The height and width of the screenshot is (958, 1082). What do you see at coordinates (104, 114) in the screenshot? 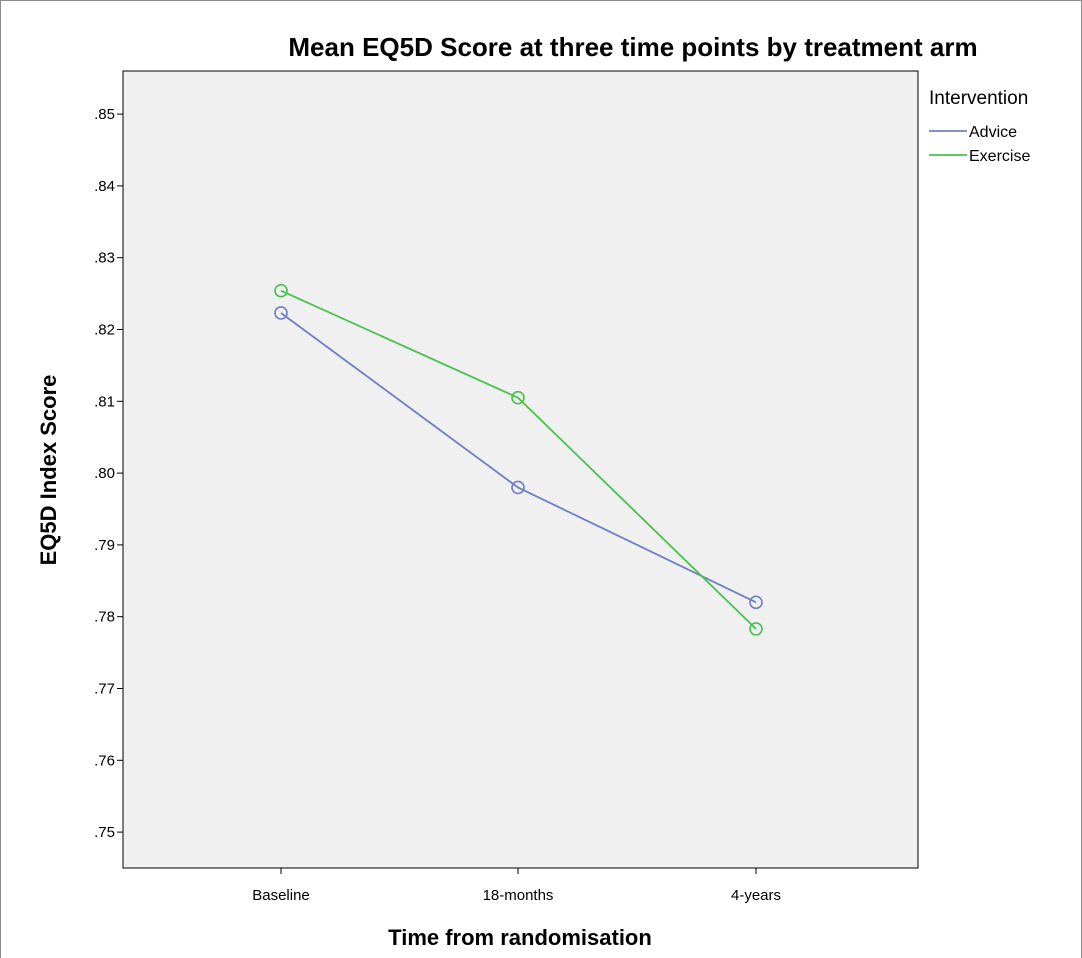
I see `y-tick-label: .85` at bounding box center [104, 114].